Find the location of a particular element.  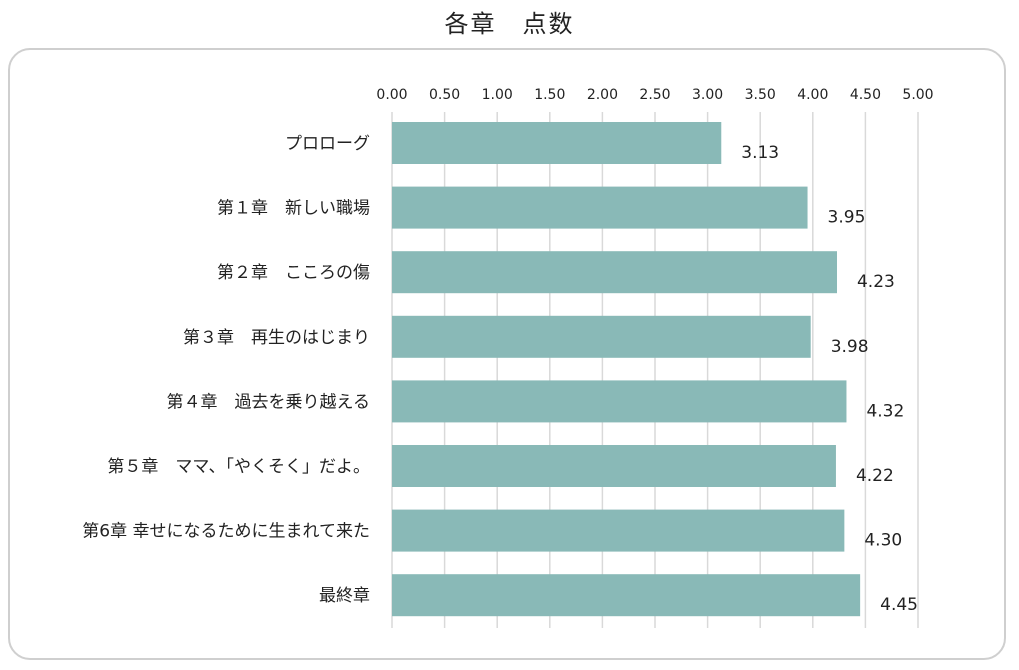

x-tick-label: 5.00 is located at coordinates (917, 95).